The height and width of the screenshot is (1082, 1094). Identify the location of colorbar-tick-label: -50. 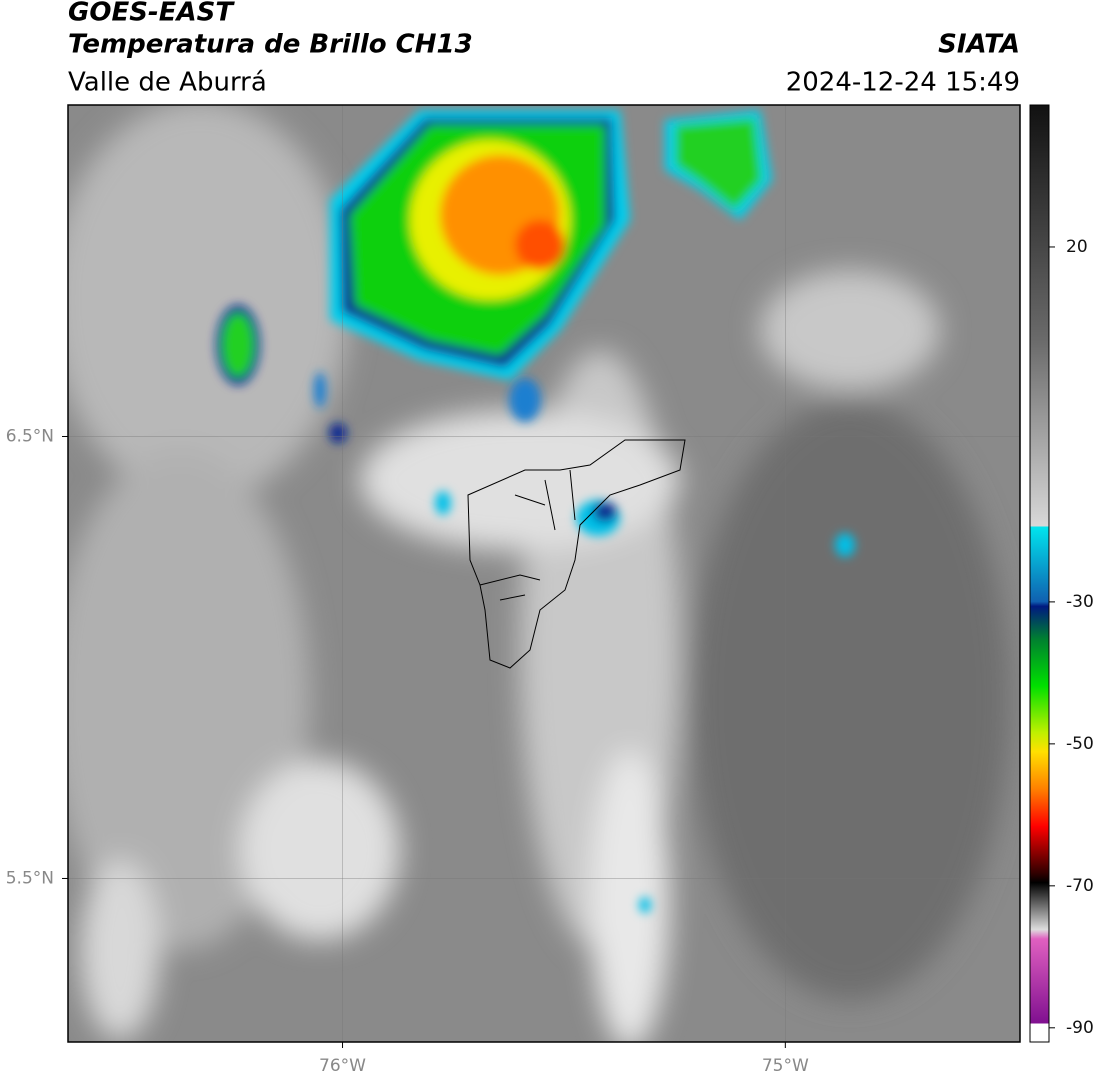
(1080, 744).